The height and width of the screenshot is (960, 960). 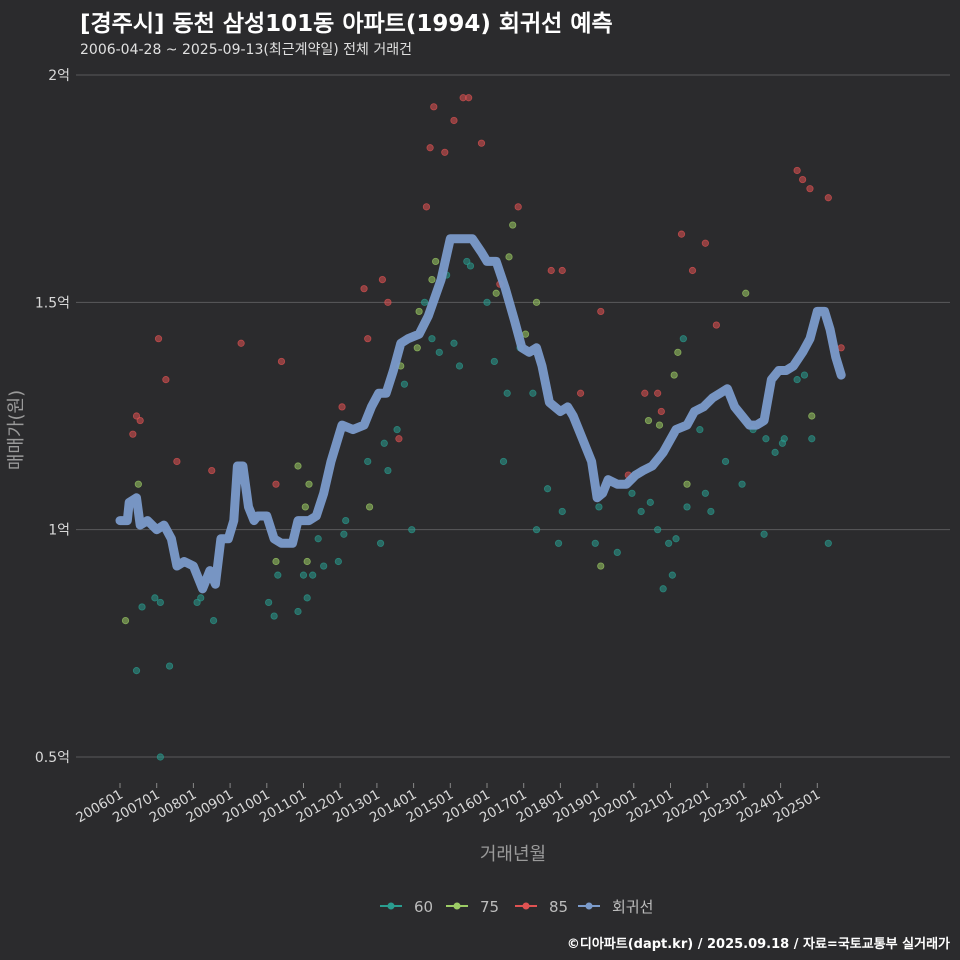 What do you see at coordinates (346, 24) in the screenshot?
I see `chart-title: [경주시] 동천 삼성101동 아파트(1994) 회귀선 예측` at bounding box center [346, 24].